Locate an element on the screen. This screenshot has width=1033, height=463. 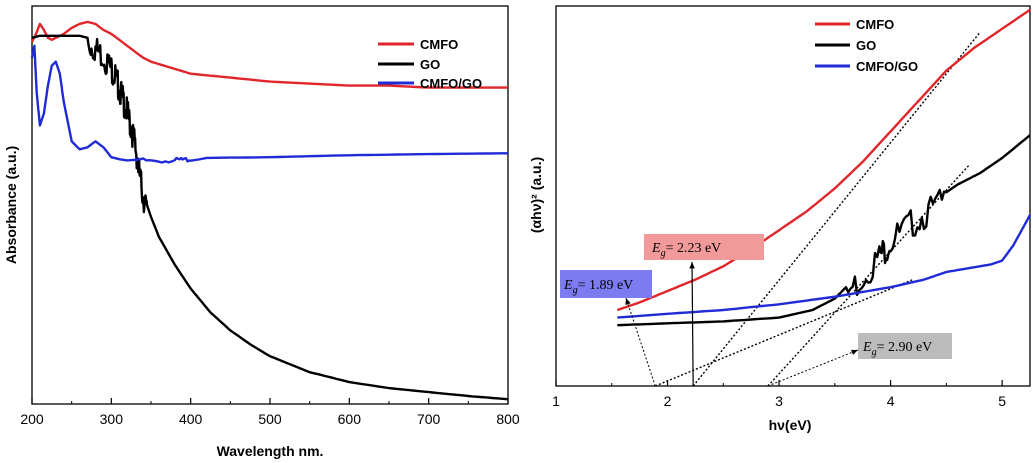
left-x-tick-label-500: 500 is located at coordinates (270, 419).